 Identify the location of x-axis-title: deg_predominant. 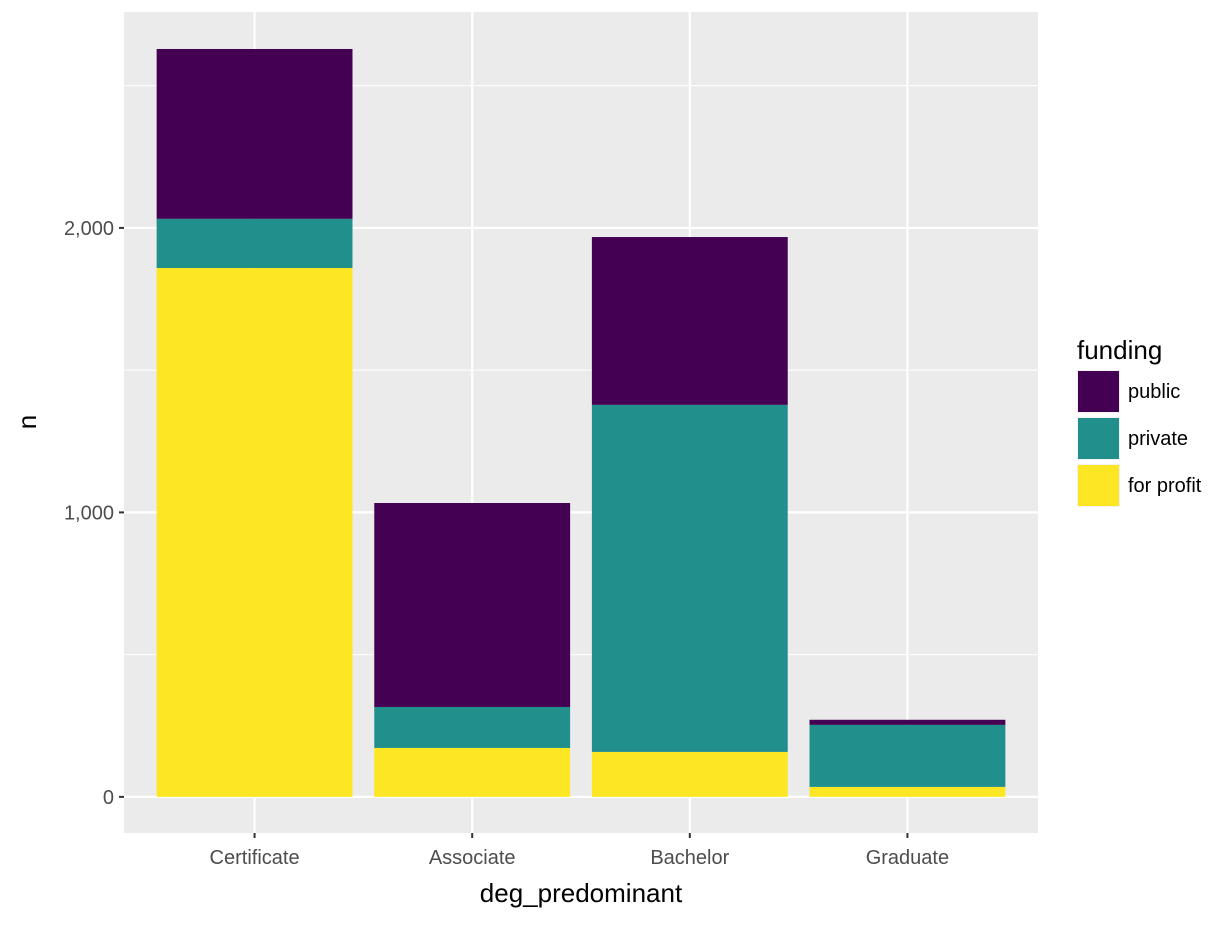
(581, 893).